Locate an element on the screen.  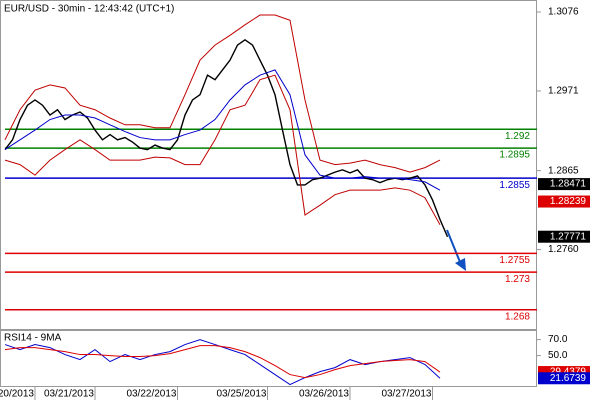
value-marker-label: 21.6739 is located at coordinates (568, 378).